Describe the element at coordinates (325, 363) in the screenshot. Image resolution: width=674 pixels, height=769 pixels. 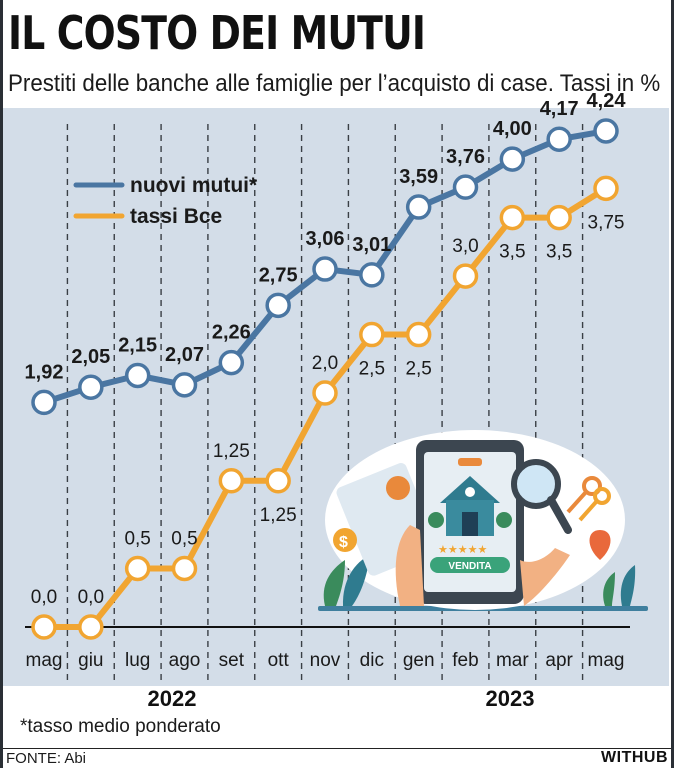
I see `data-label-tassi-bce: 2,0` at that location.